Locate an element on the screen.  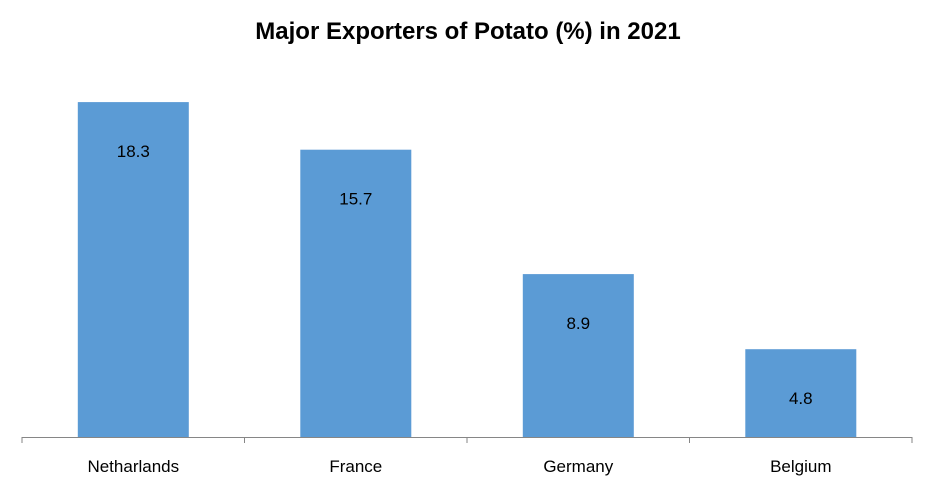
bar-netharlands is located at coordinates (133, 269).